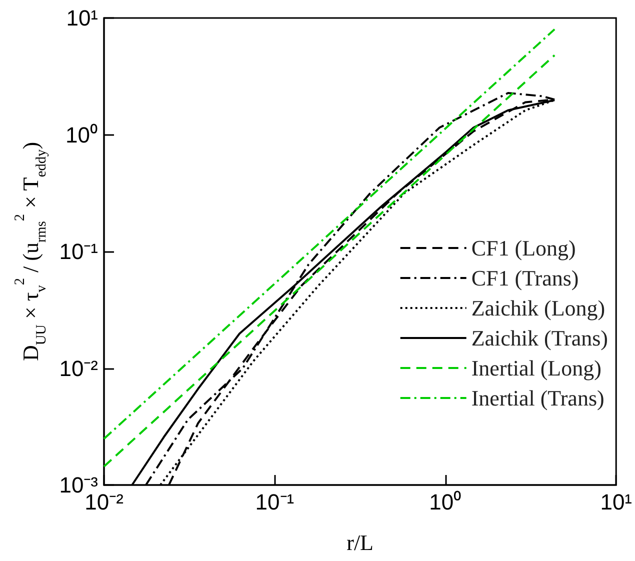 This screenshot has width=635, height=561. Describe the element at coordinates (525, 278) in the screenshot. I see `legend-label: CF1 (Trans)` at that location.